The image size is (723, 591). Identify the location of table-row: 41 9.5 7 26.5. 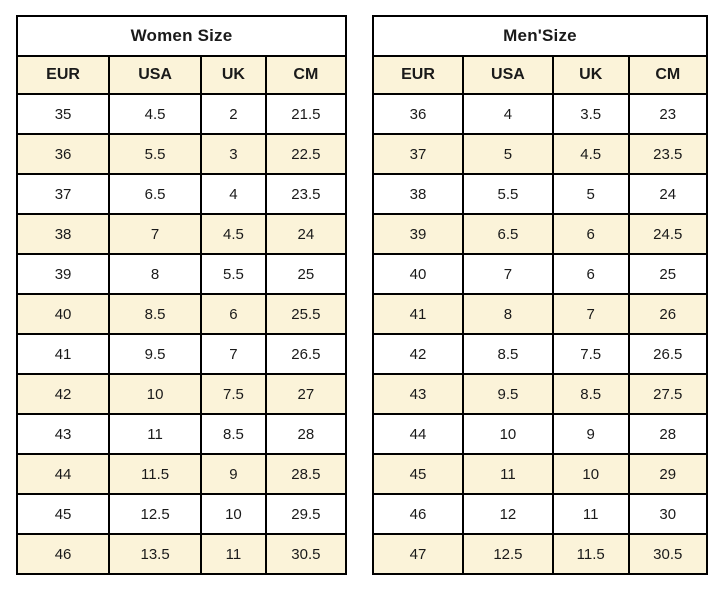
(181, 354).